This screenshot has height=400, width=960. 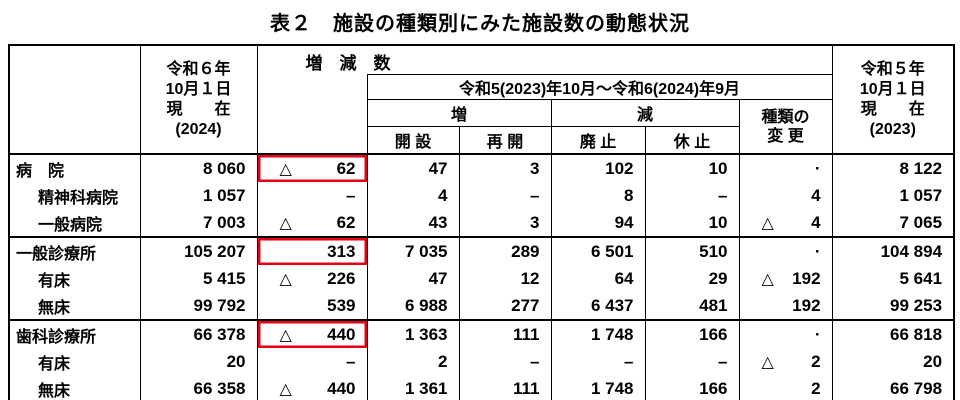 What do you see at coordinates (624, 222) in the screenshot?
I see `cell-value: 94` at bounding box center [624, 222].